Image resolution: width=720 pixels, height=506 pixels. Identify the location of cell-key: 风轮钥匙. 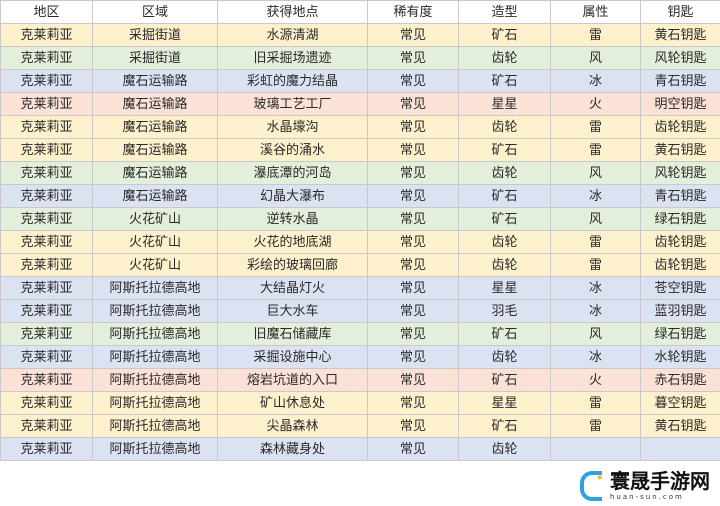
(680, 58).